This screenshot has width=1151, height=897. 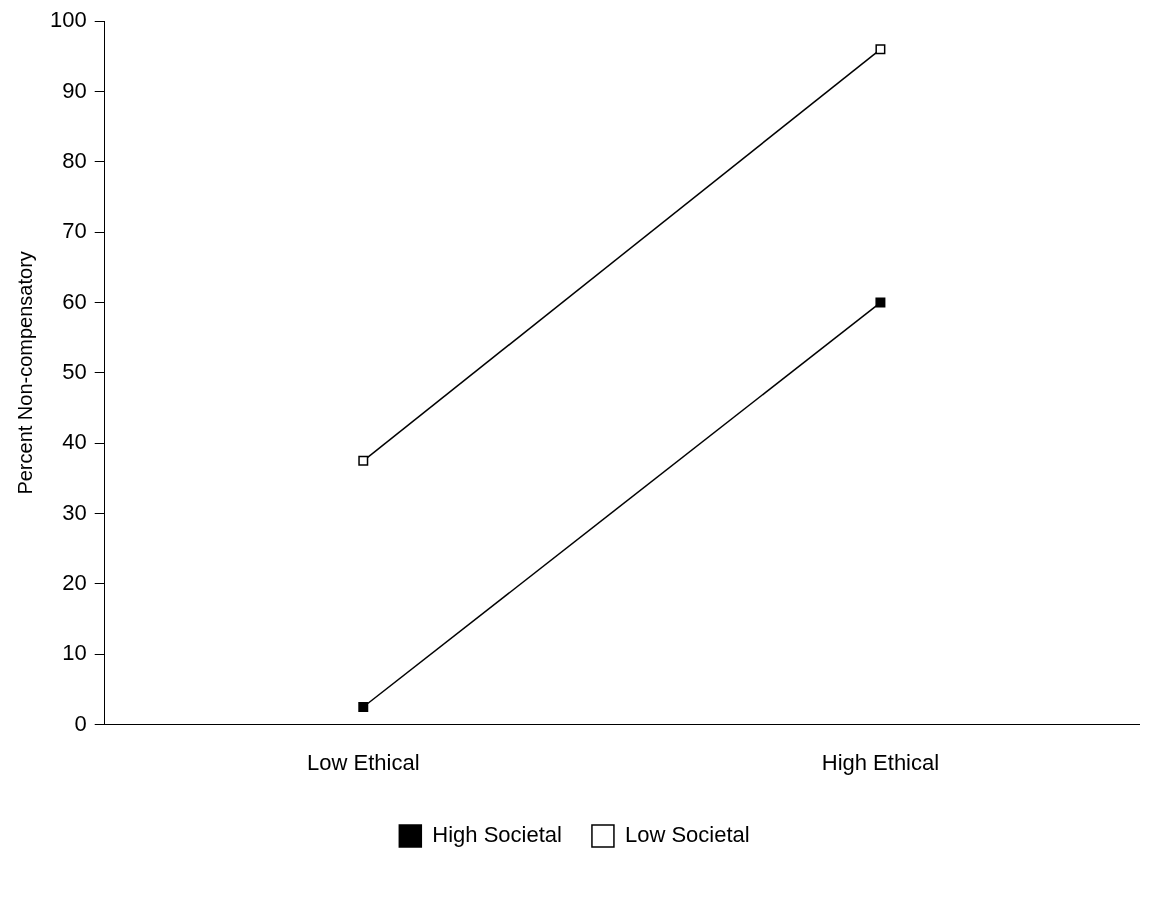 What do you see at coordinates (687, 835) in the screenshot?
I see `legend-label: Low Societal` at bounding box center [687, 835].